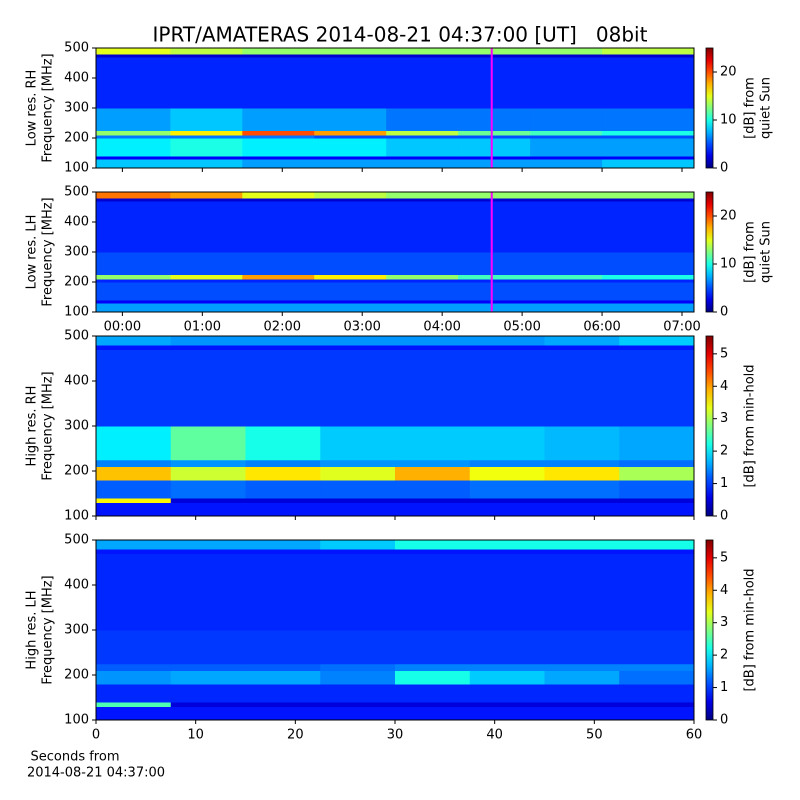  I want to click on x-tick-label: 20, so click(295, 735).